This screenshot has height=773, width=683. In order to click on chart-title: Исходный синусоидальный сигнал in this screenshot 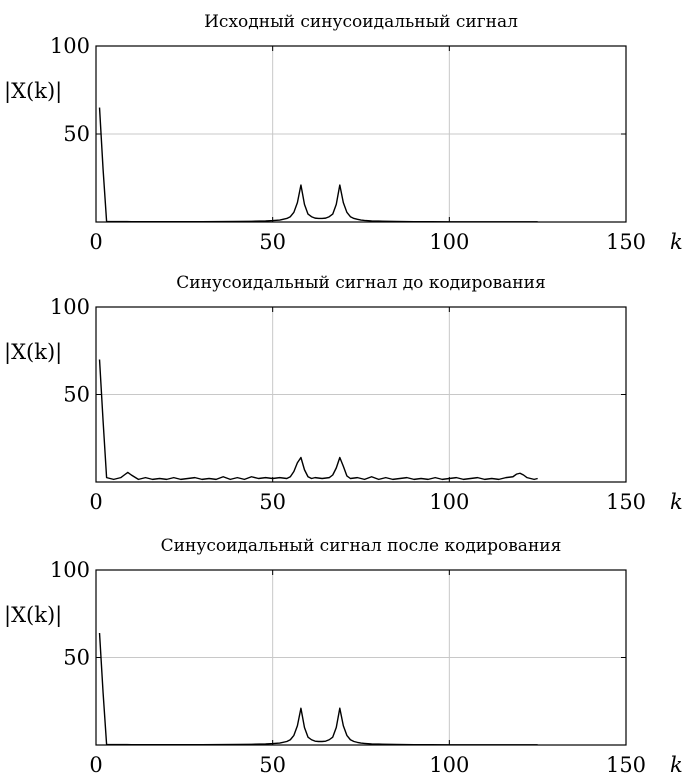, I will do `click(361, 22)`.